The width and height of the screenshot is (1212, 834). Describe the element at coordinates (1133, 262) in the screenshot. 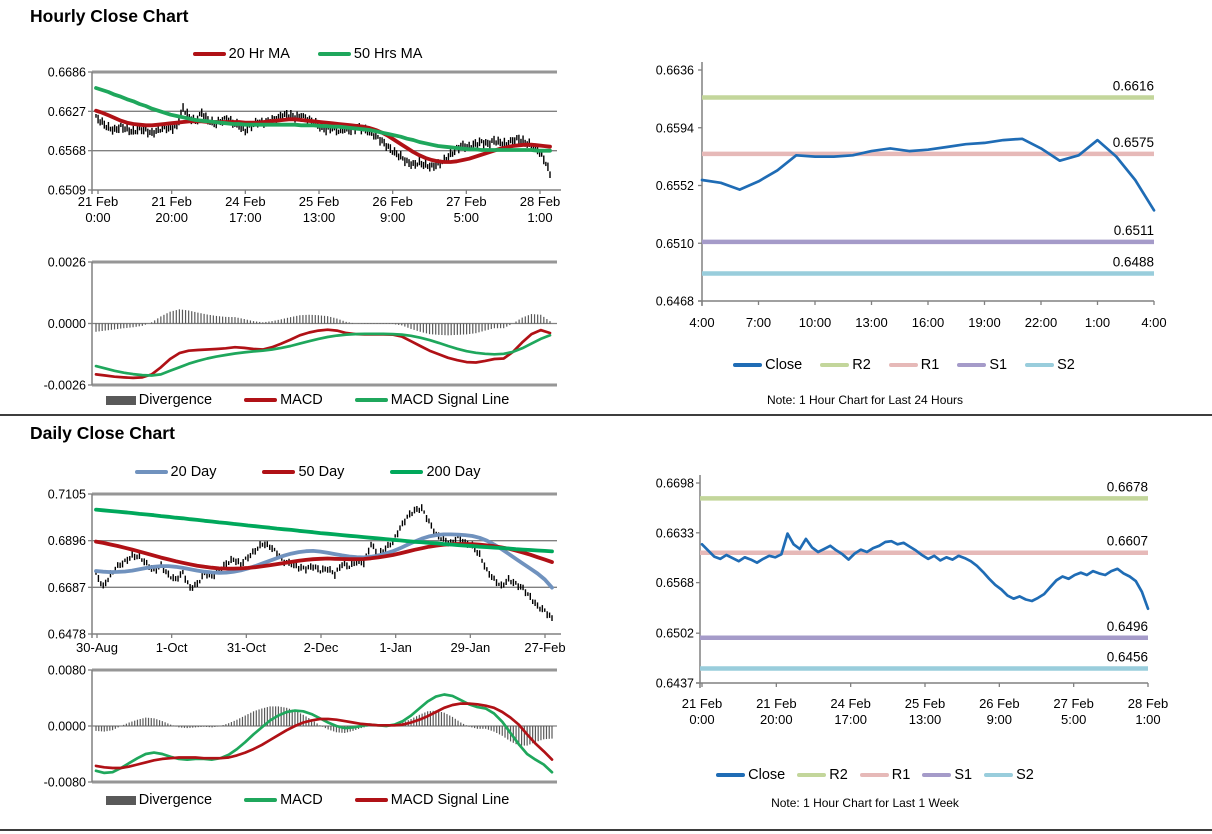

I see `s2-level-label: 0.6488` at that location.